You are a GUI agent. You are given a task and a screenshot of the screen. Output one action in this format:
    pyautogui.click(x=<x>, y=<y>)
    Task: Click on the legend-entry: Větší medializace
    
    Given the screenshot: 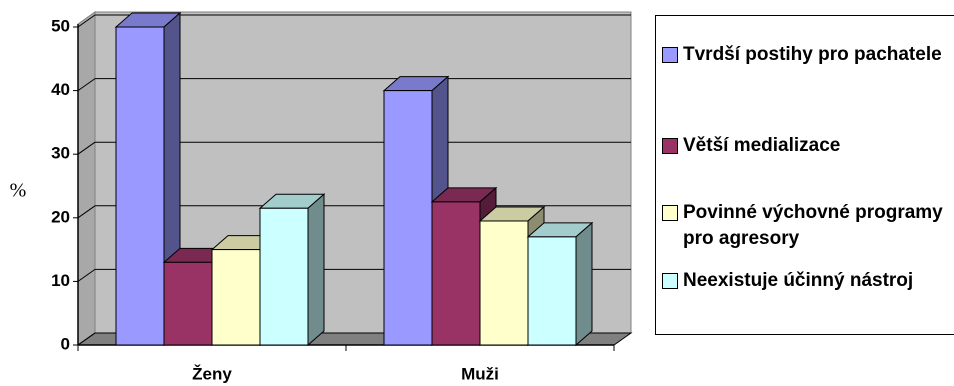 What is the action you would take?
    pyautogui.click(x=808, y=146)
    